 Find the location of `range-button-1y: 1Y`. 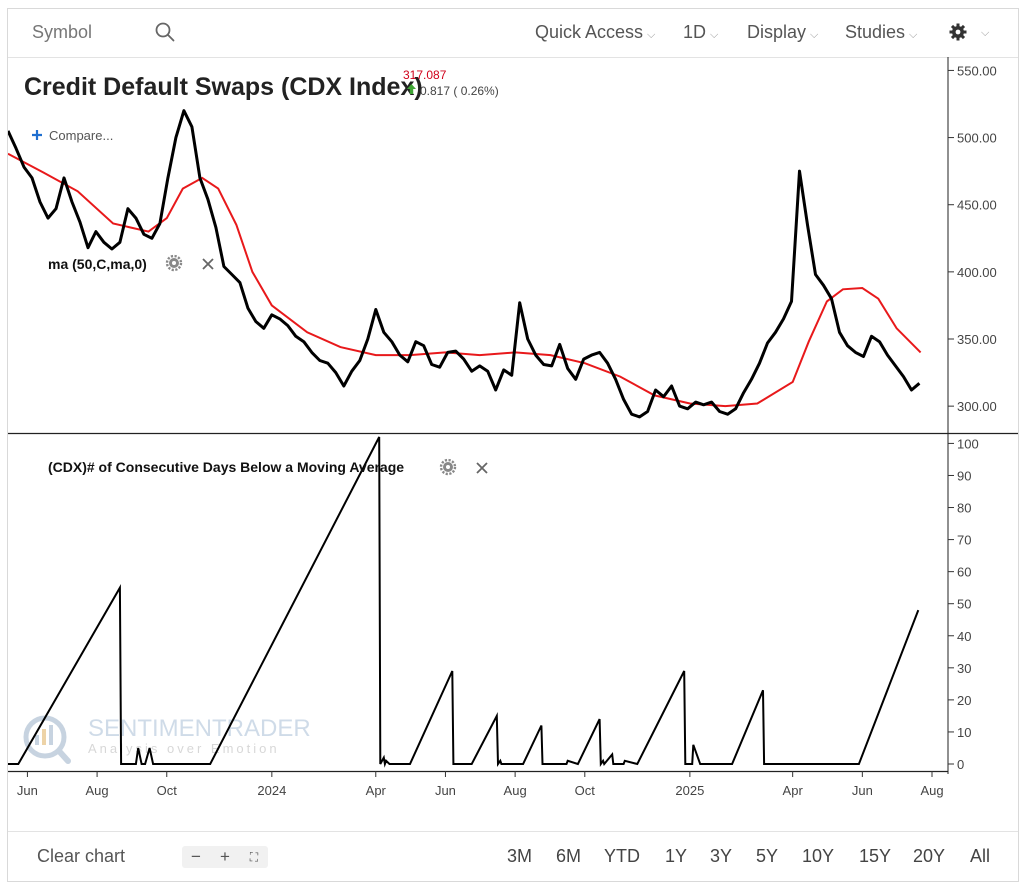

range-button-1y: 1Y is located at coordinates (676, 856).